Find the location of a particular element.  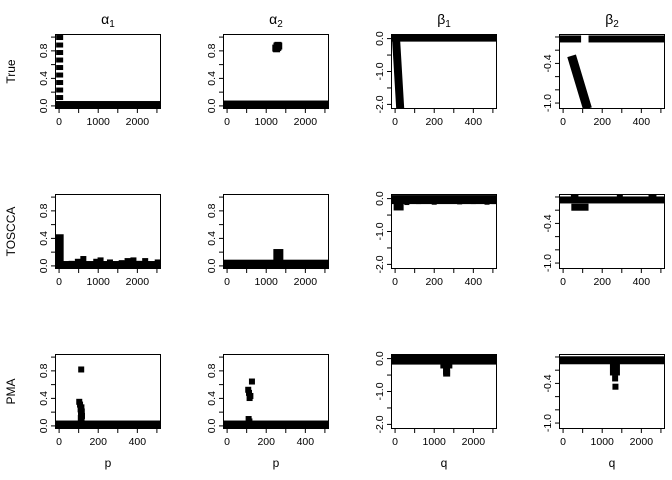

panel-title: α2 is located at coordinates (276, 20).